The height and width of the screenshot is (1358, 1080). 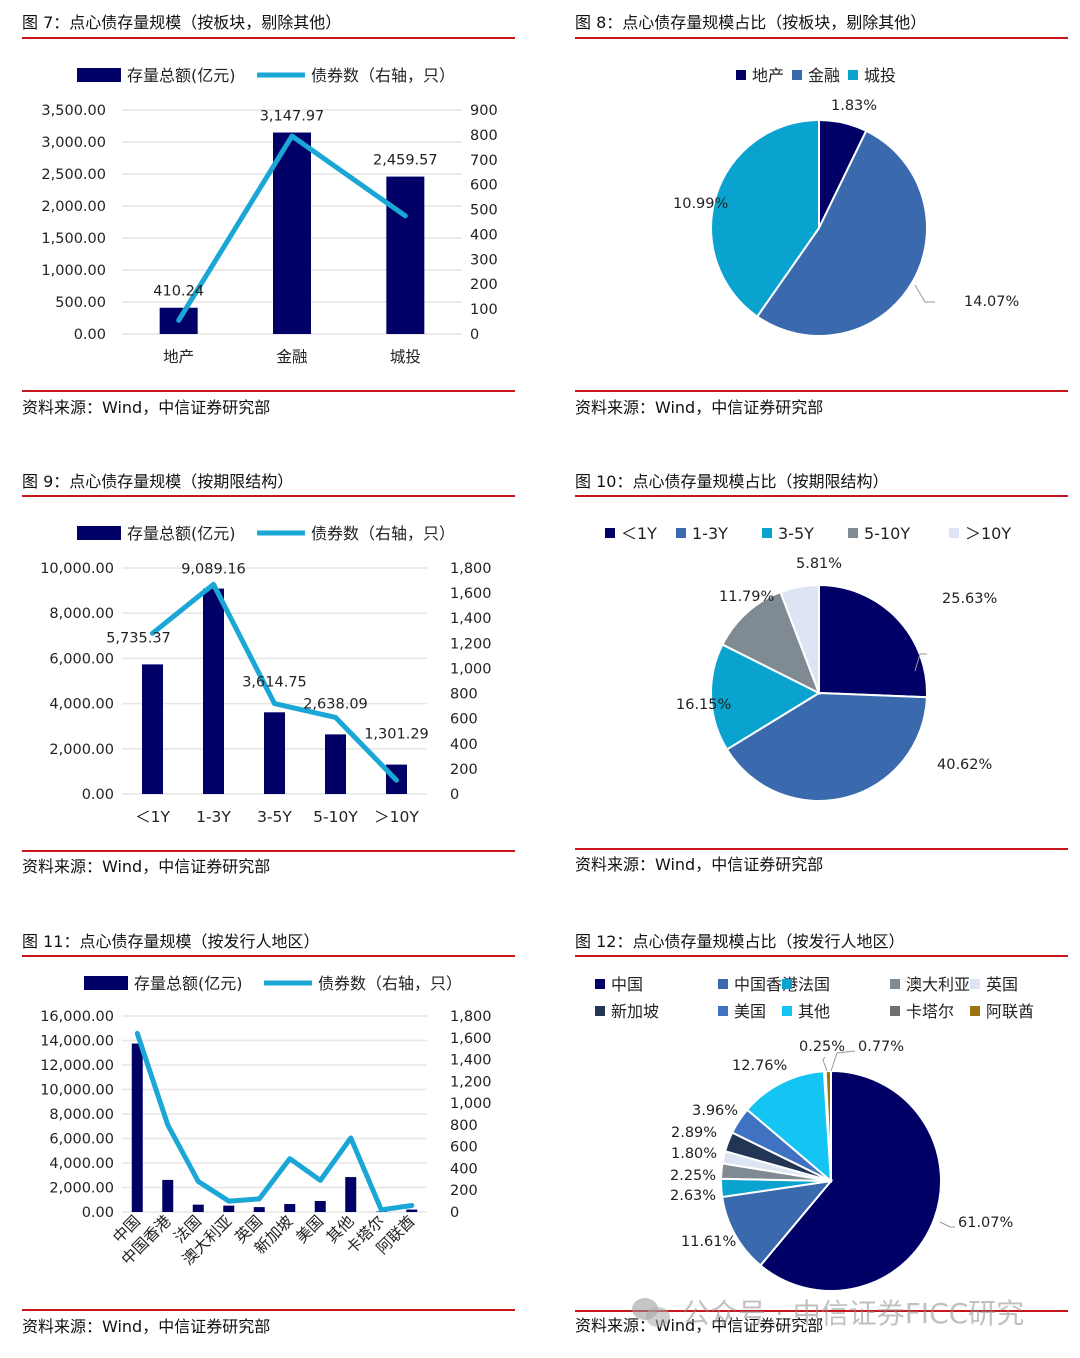 What do you see at coordinates (751, 22) in the screenshot?
I see `figure-title: 图 8：点心债存量规模占比（按板块，剔除其他）` at bounding box center [751, 22].